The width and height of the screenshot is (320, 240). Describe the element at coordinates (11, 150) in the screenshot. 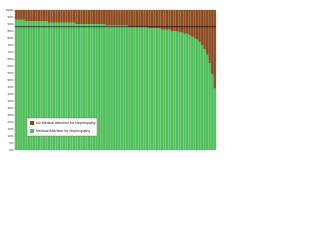

I see `y-tick-label: 0%` at that location.